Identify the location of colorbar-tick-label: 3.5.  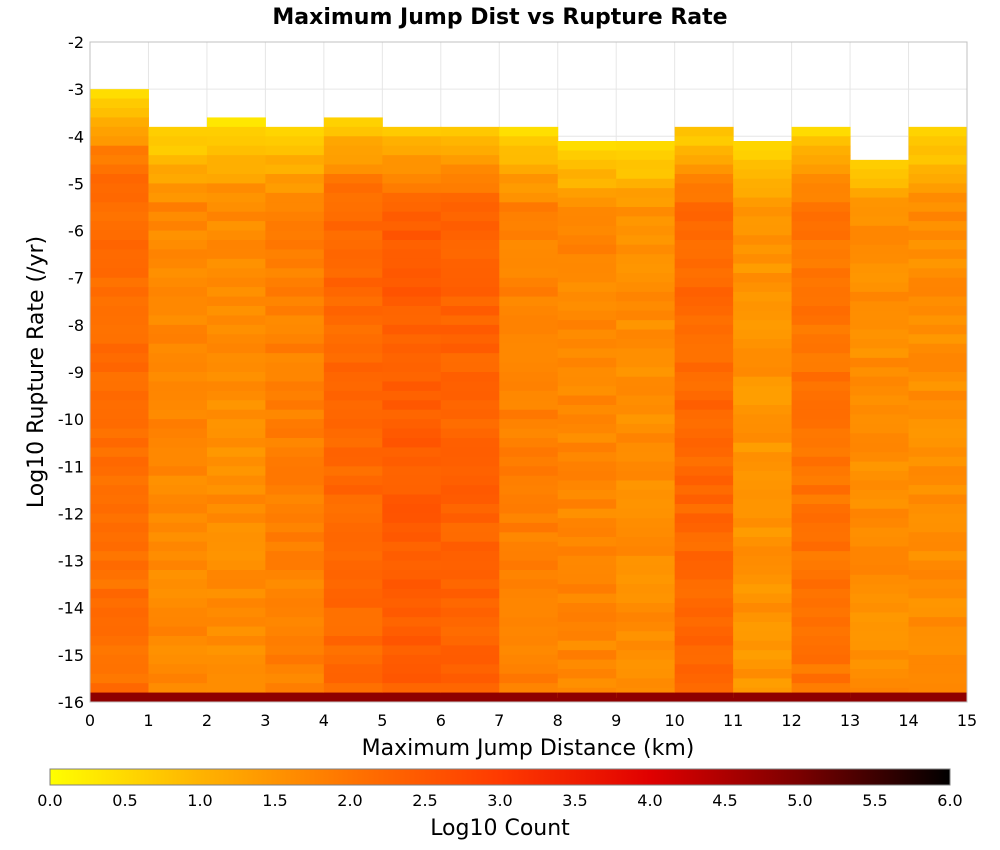
(574, 800).